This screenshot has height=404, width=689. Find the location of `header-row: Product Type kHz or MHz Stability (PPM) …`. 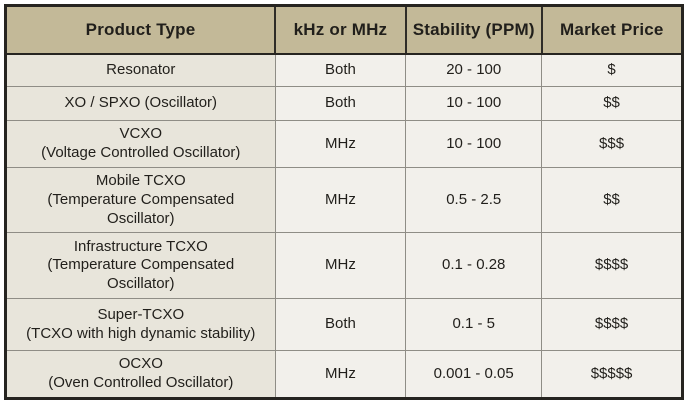

header-row: Product Type kHz or MHz Stability (PPM) … is located at coordinates (344, 30).